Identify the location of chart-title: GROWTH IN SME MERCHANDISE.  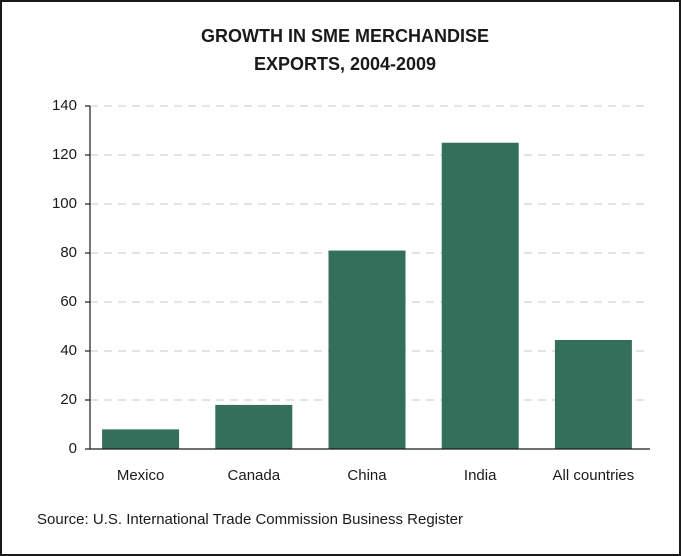
(345, 36).